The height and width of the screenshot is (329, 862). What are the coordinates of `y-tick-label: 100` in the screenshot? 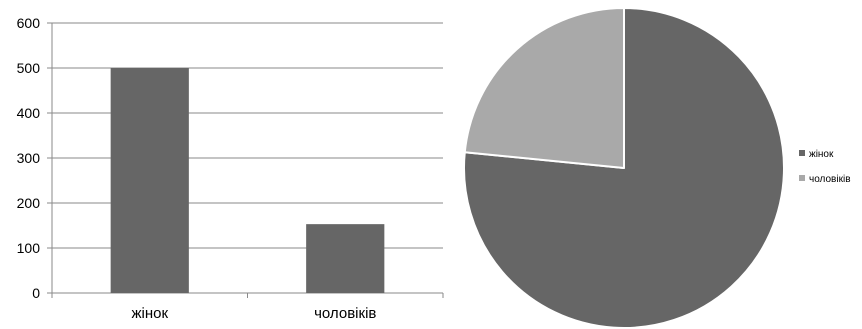 It's located at (29, 248).